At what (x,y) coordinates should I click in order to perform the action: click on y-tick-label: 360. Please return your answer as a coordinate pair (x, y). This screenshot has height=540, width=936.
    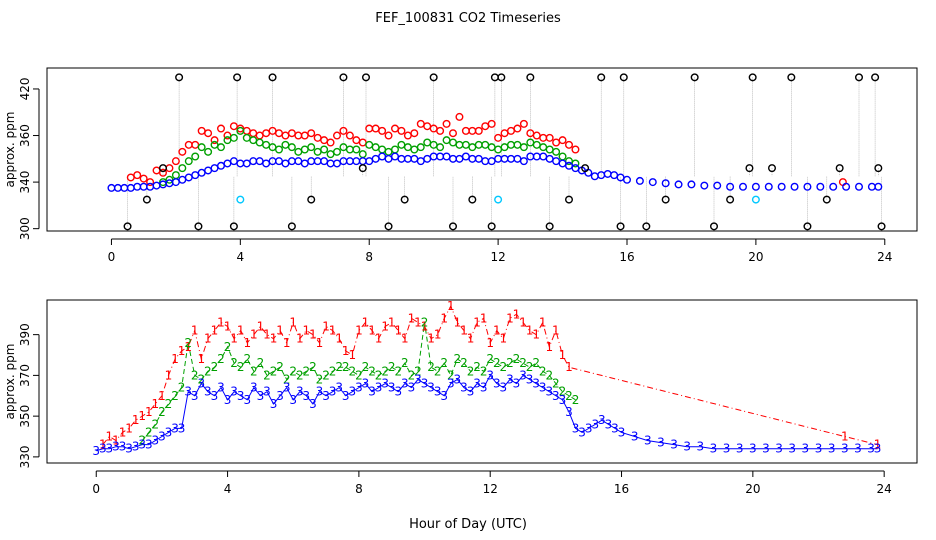
    Looking at the image, I should click on (25, 135).